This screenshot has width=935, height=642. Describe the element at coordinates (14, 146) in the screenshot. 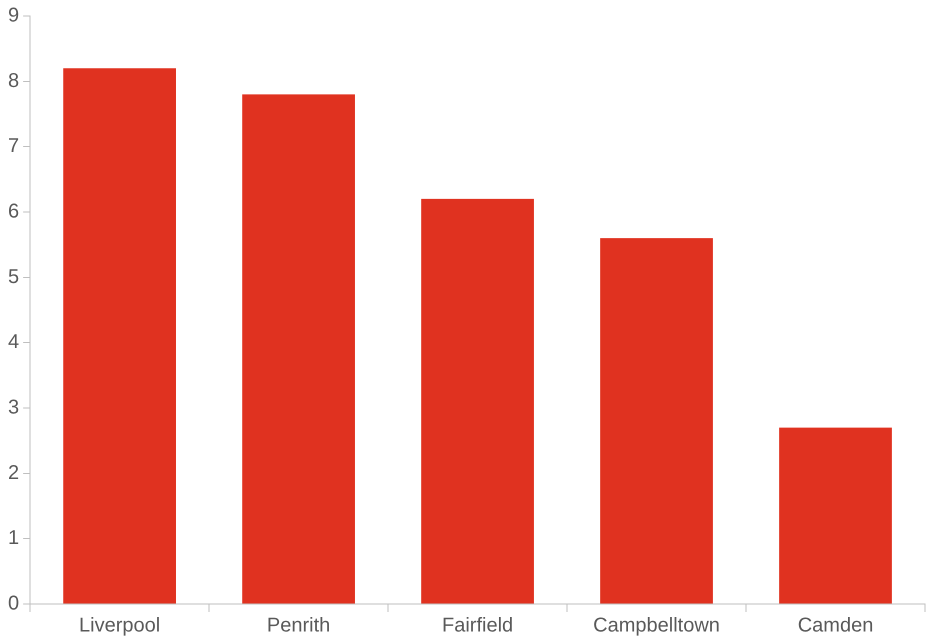

I see `y-tick-label: 7` at that location.